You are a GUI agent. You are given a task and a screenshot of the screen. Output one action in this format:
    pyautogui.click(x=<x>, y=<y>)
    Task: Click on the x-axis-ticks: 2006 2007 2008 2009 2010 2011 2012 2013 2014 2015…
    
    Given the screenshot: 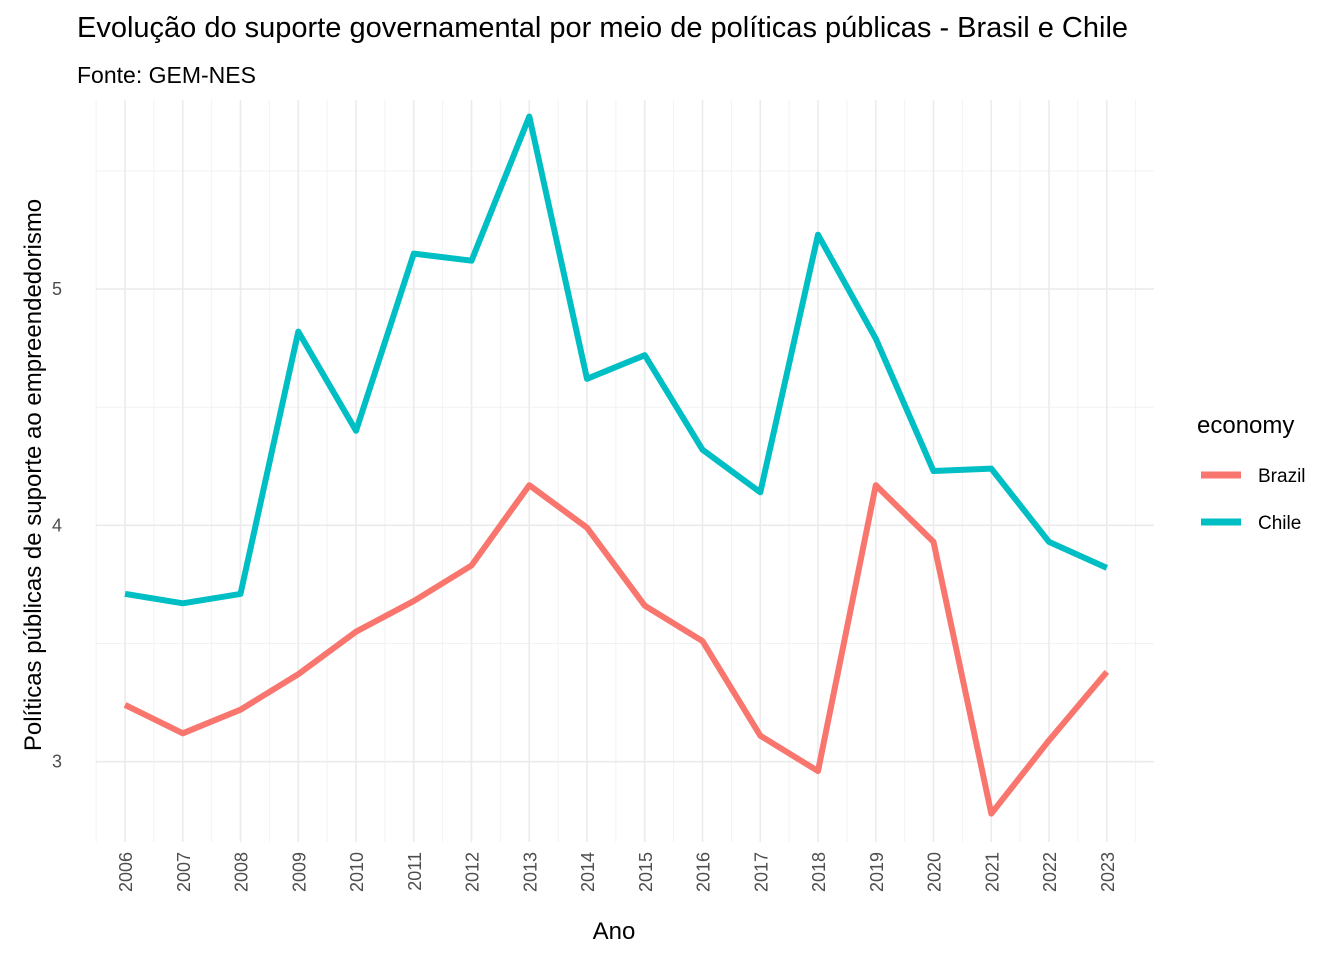 What is the action you would take?
    pyautogui.click(x=617, y=872)
    